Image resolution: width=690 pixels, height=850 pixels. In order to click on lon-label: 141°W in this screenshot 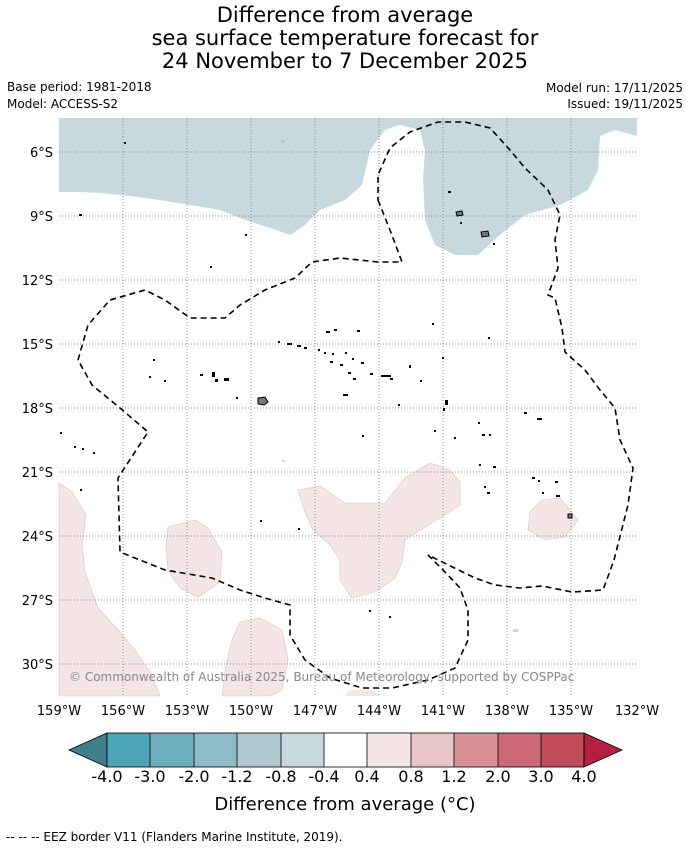, I will do `click(443, 711)`.